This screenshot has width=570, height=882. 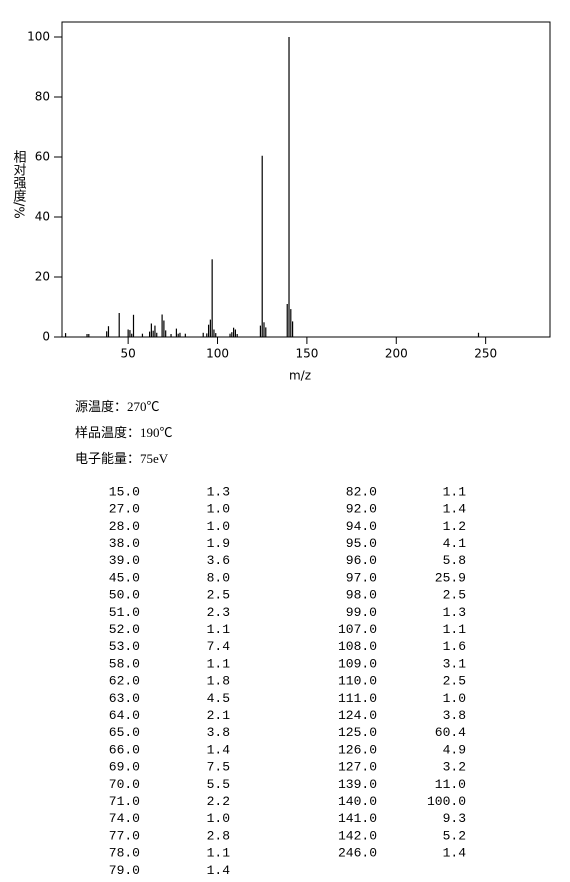 What do you see at coordinates (124, 526) in the screenshot?
I see `mz-cell: 28.0` at bounding box center [124, 526].